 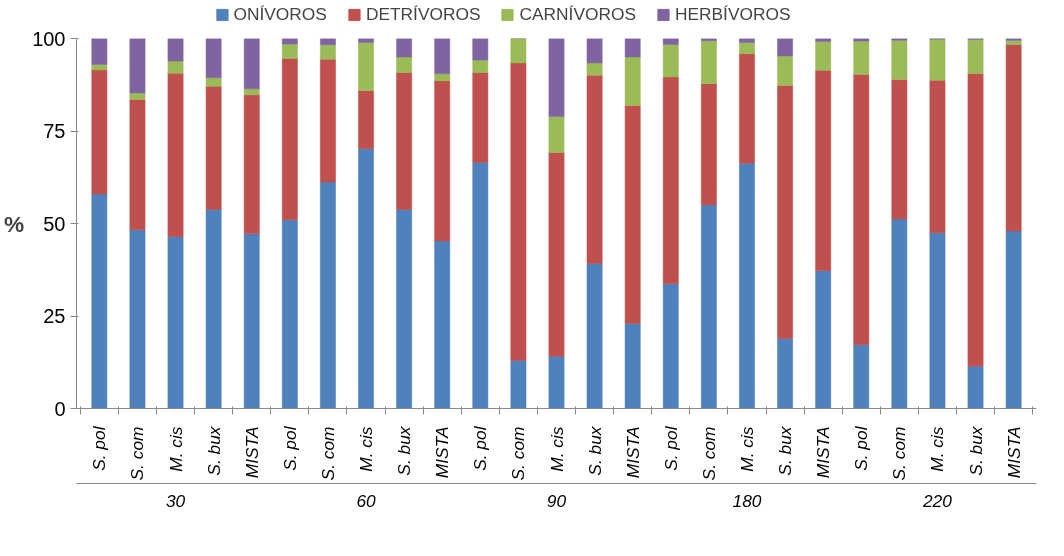 What do you see at coordinates (747, 500) in the screenshot?
I see `text: 180` at bounding box center [747, 500].